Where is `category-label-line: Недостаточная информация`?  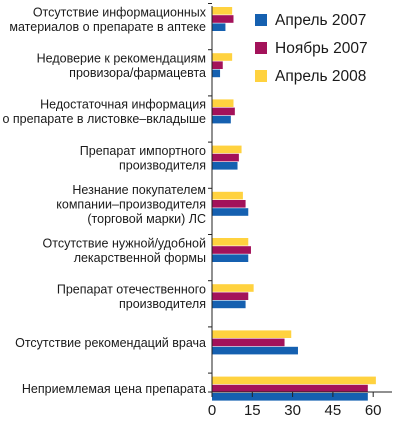
category-label-line: Недостаточная информация is located at coordinates (123, 105).